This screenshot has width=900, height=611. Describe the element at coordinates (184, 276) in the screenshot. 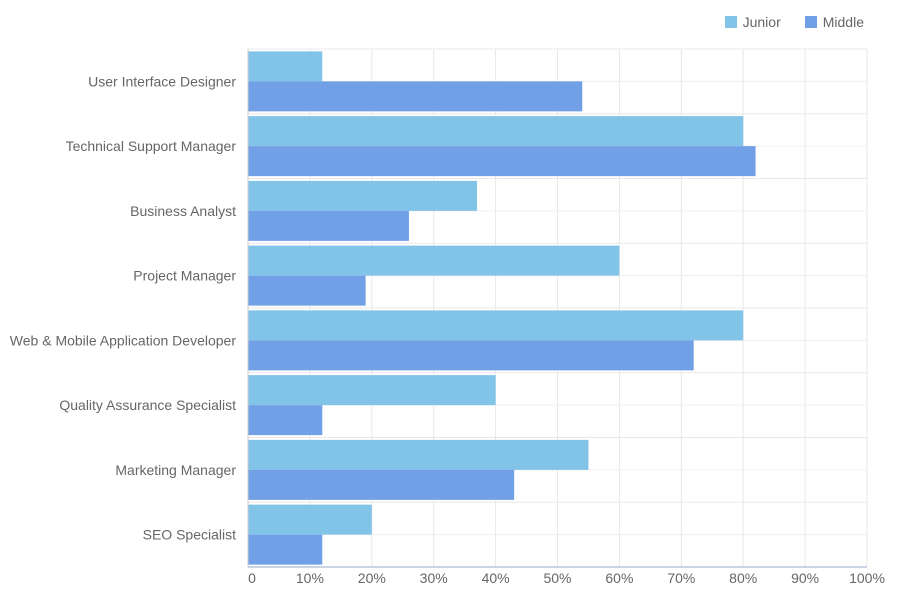

I see `category-label: Project Manager` at that location.